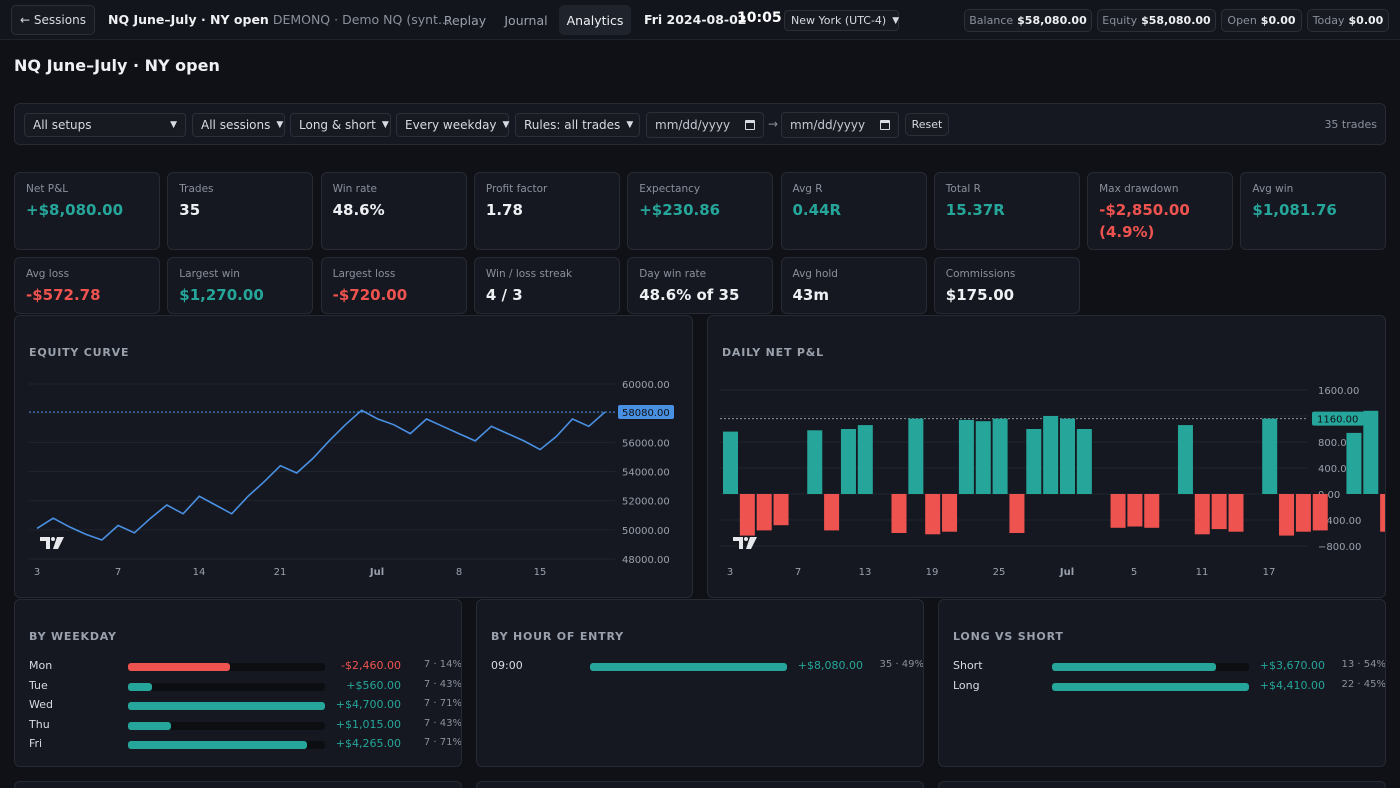  Describe the element at coordinates (37, 572) in the screenshot. I see `x-tick-label: 3` at that location.